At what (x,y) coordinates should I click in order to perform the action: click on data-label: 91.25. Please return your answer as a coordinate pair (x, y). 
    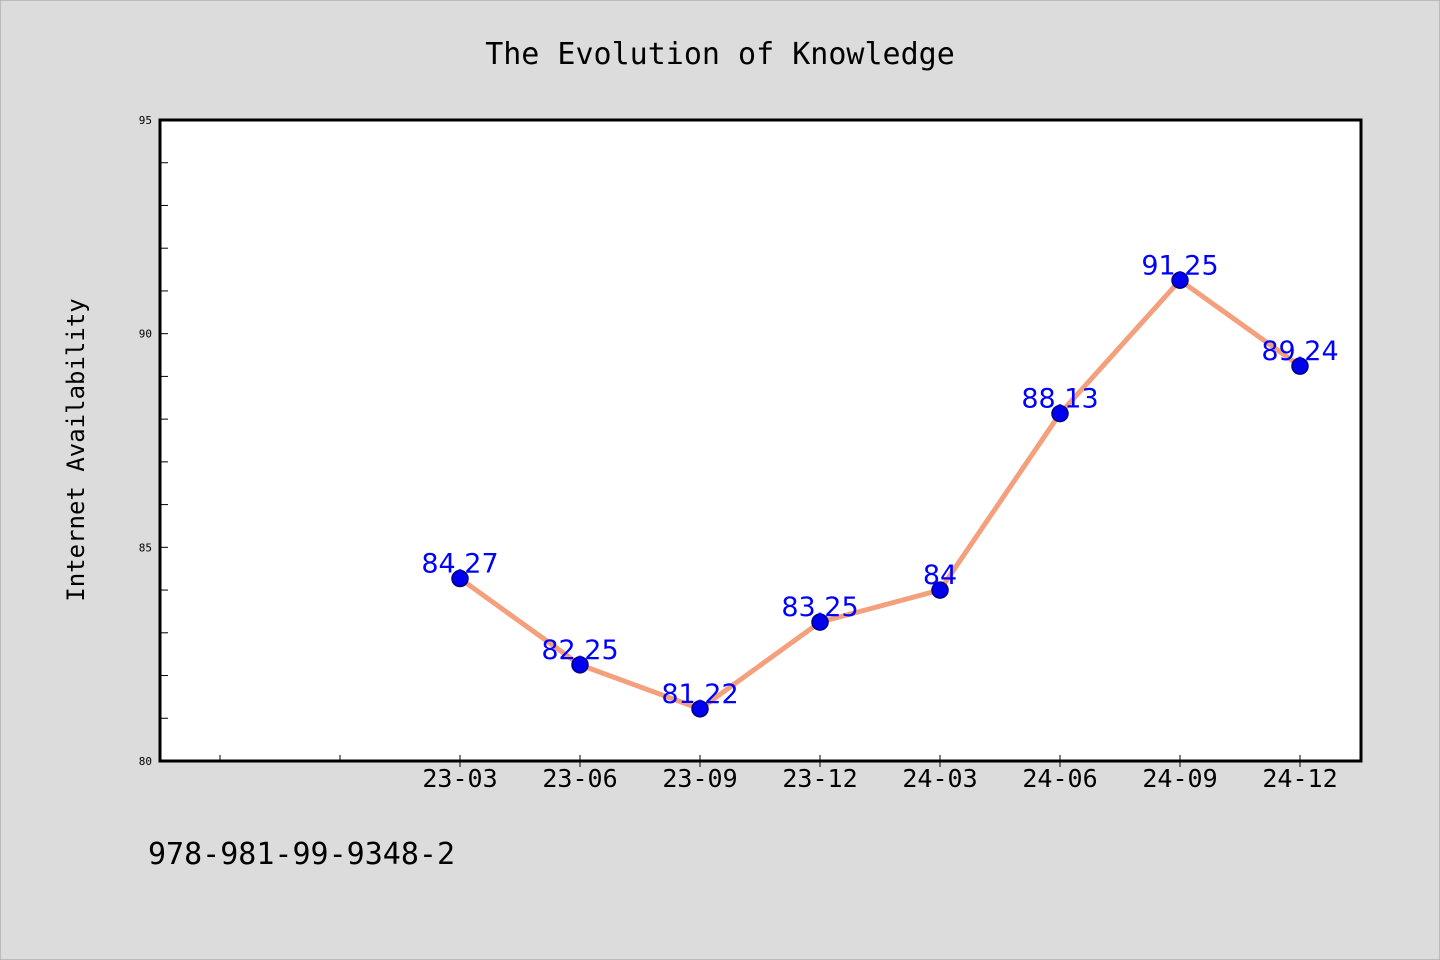
    Looking at the image, I should click on (1179, 265).